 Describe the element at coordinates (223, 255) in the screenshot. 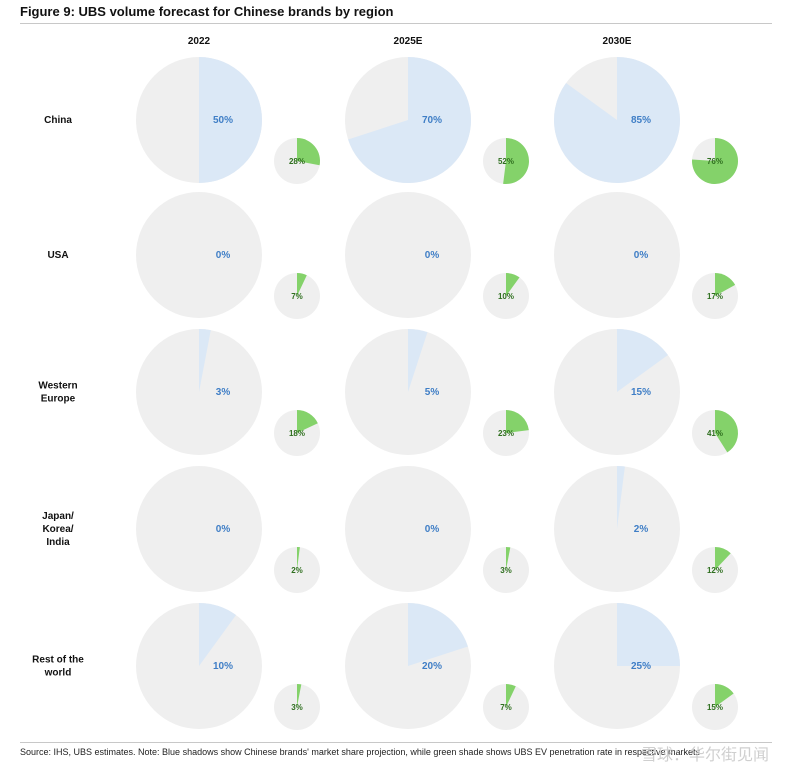

I see `market-share-label-1-0: 0%` at that location.